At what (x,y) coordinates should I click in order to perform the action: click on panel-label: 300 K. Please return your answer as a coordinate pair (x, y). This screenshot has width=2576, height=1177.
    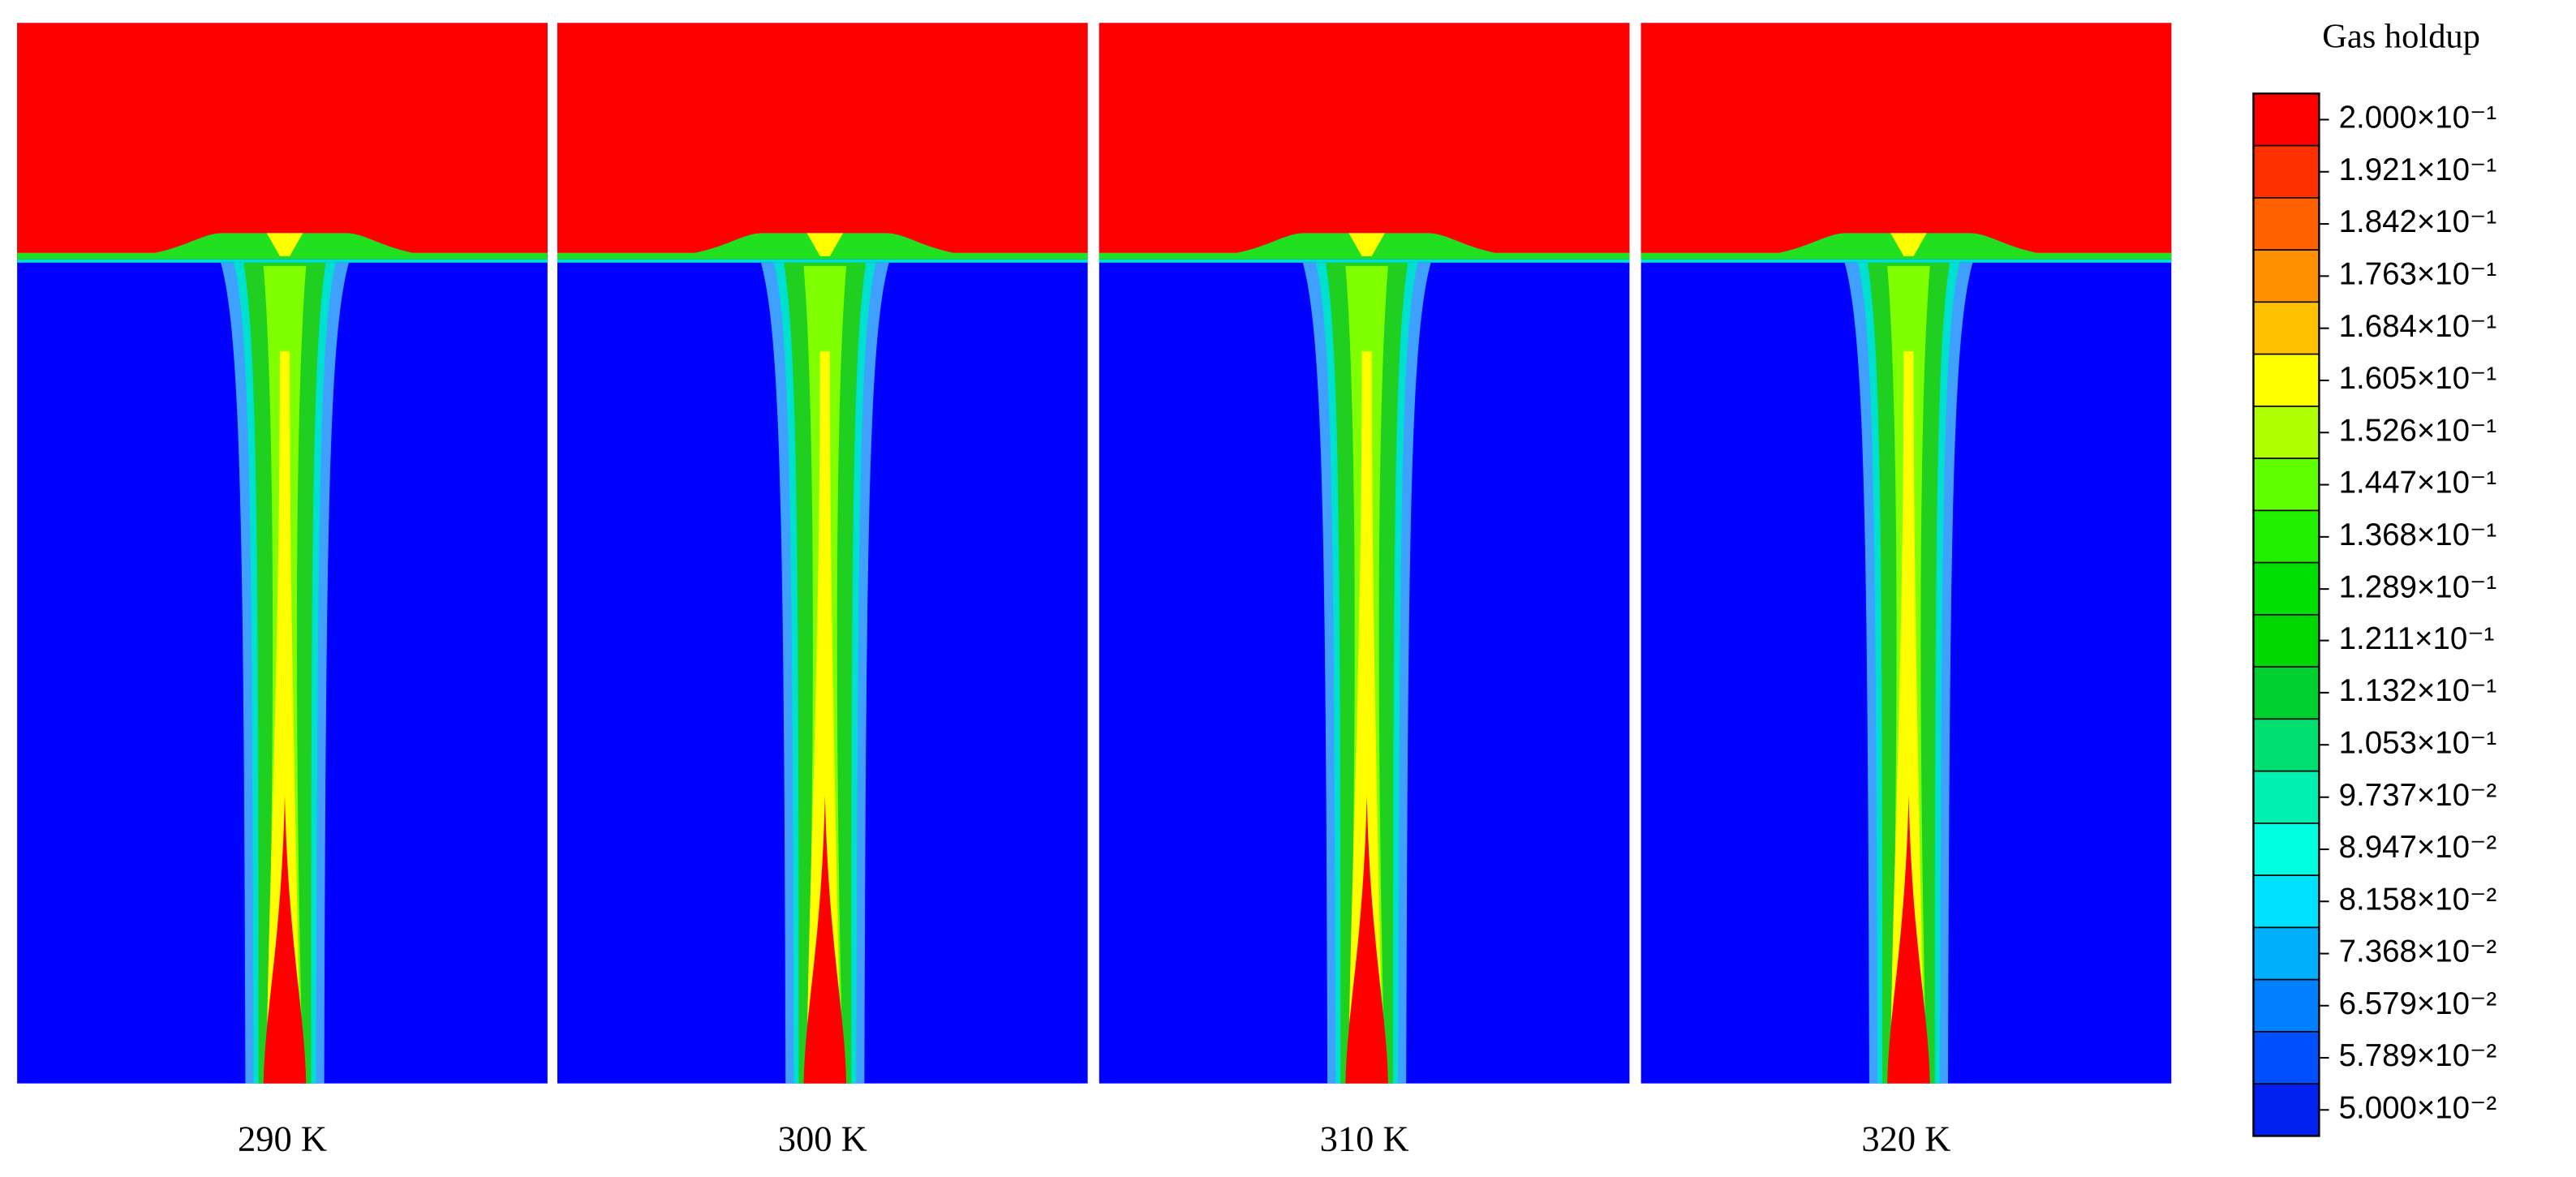
    Looking at the image, I should click on (823, 1139).